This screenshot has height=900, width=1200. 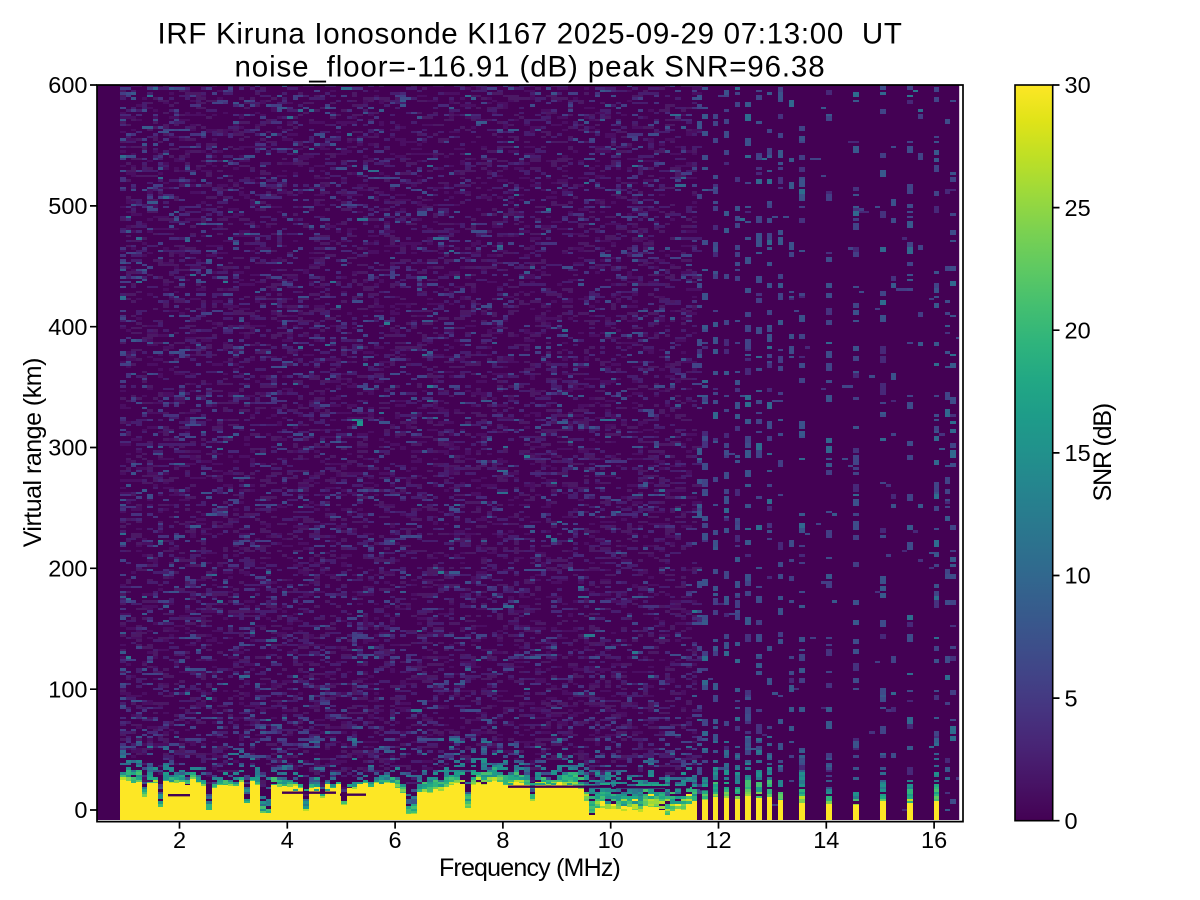 What do you see at coordinates (502, 840) in the screenshot?
I see `svg-text: 8` at bounding box center [502, 840].